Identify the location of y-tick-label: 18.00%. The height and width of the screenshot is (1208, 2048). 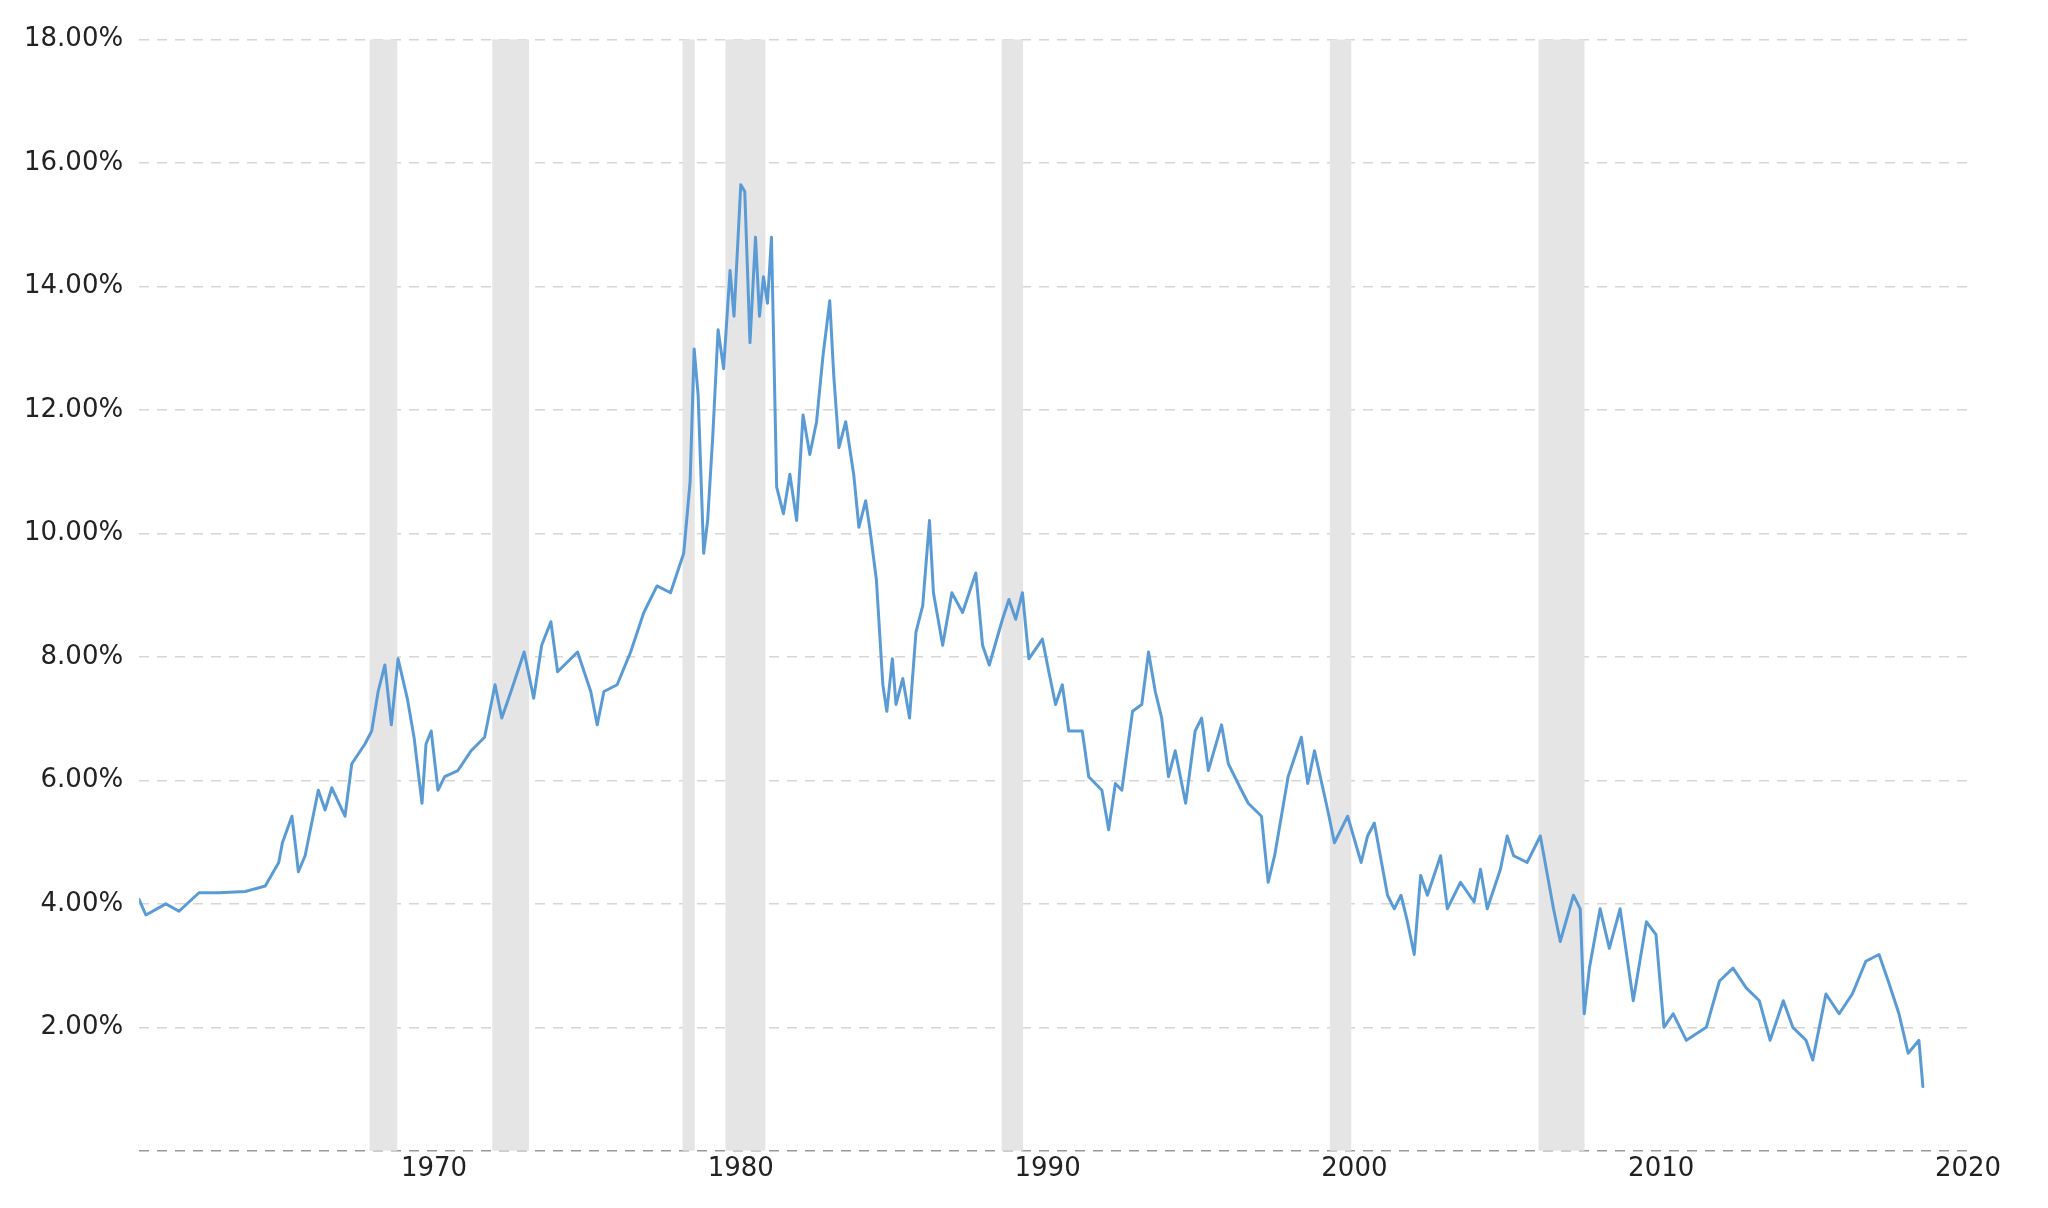
(74, 37).